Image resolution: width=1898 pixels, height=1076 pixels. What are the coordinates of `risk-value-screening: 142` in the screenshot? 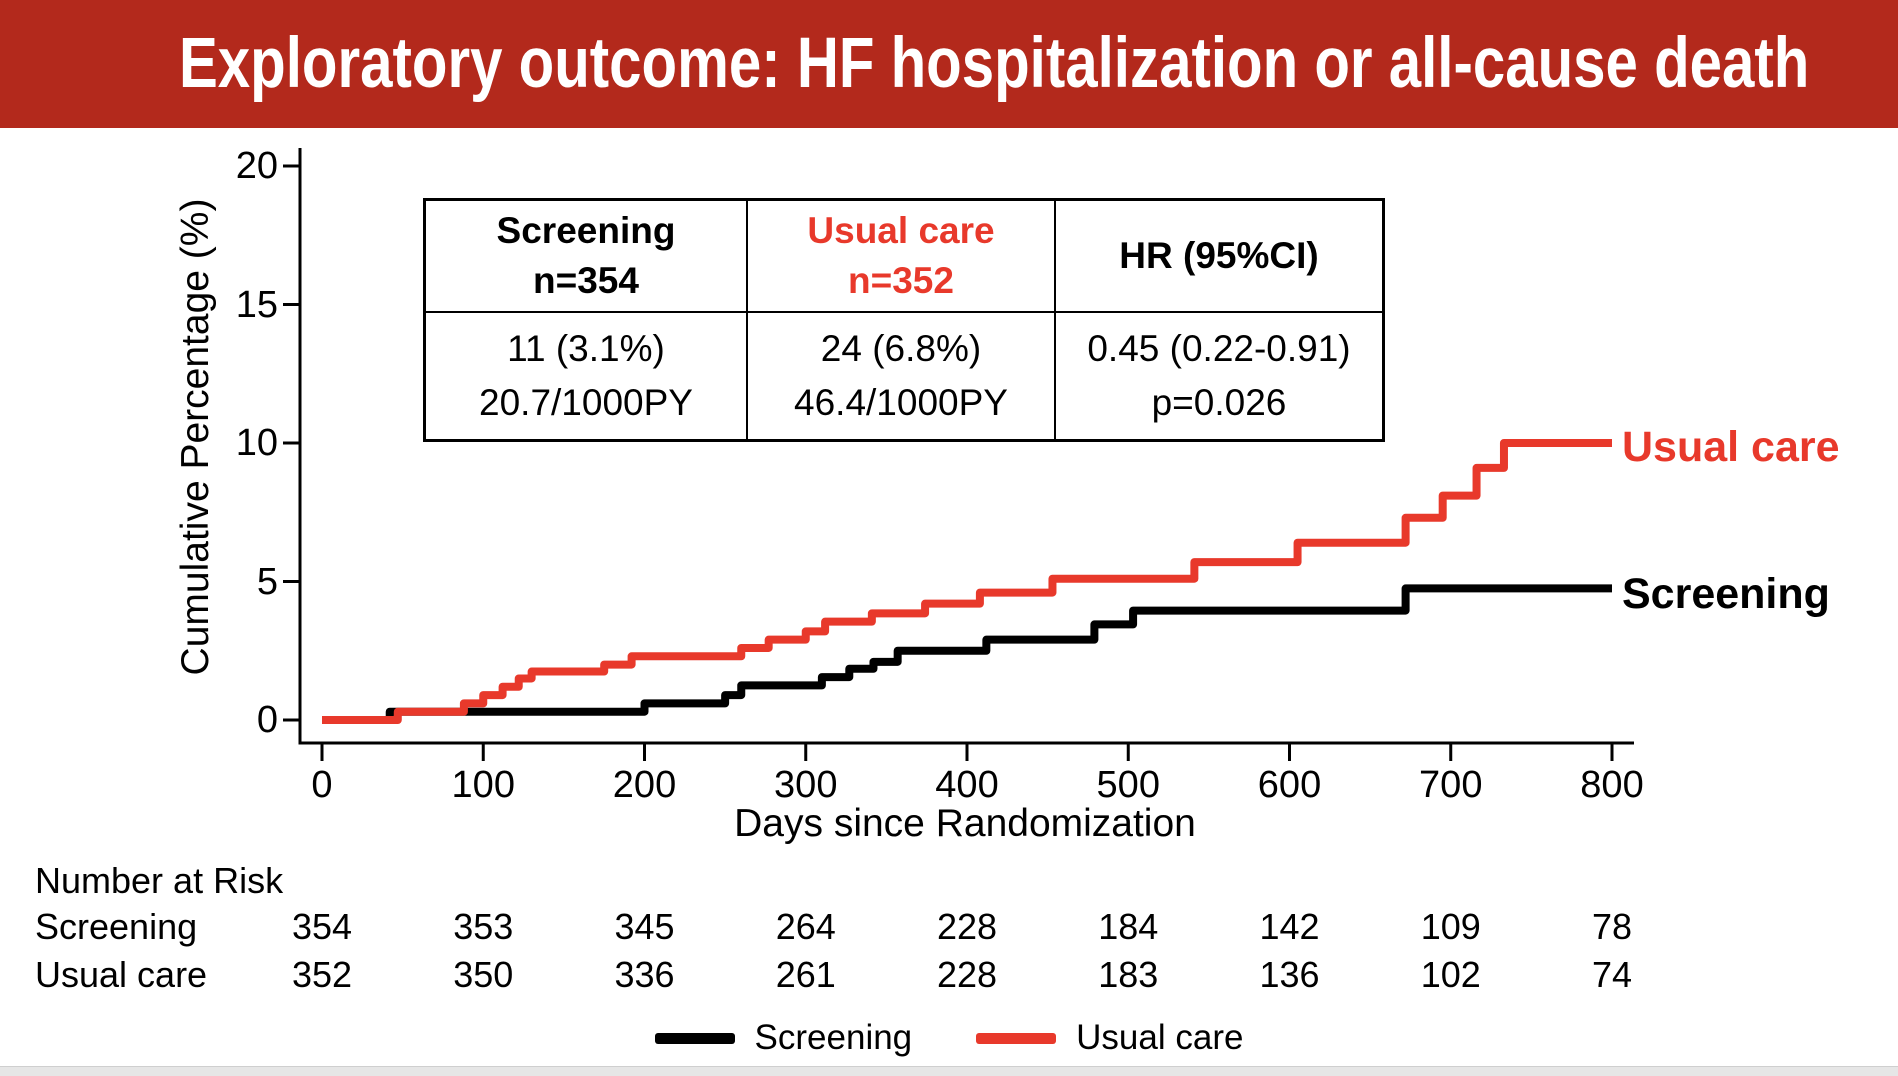 It's located at (1289, 926).